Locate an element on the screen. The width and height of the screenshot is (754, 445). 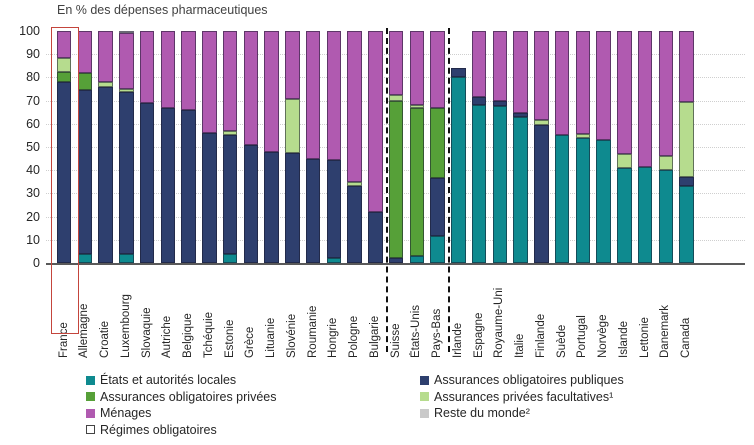
x-axis-category-label: Grèce is located at coordinates (251, 313).